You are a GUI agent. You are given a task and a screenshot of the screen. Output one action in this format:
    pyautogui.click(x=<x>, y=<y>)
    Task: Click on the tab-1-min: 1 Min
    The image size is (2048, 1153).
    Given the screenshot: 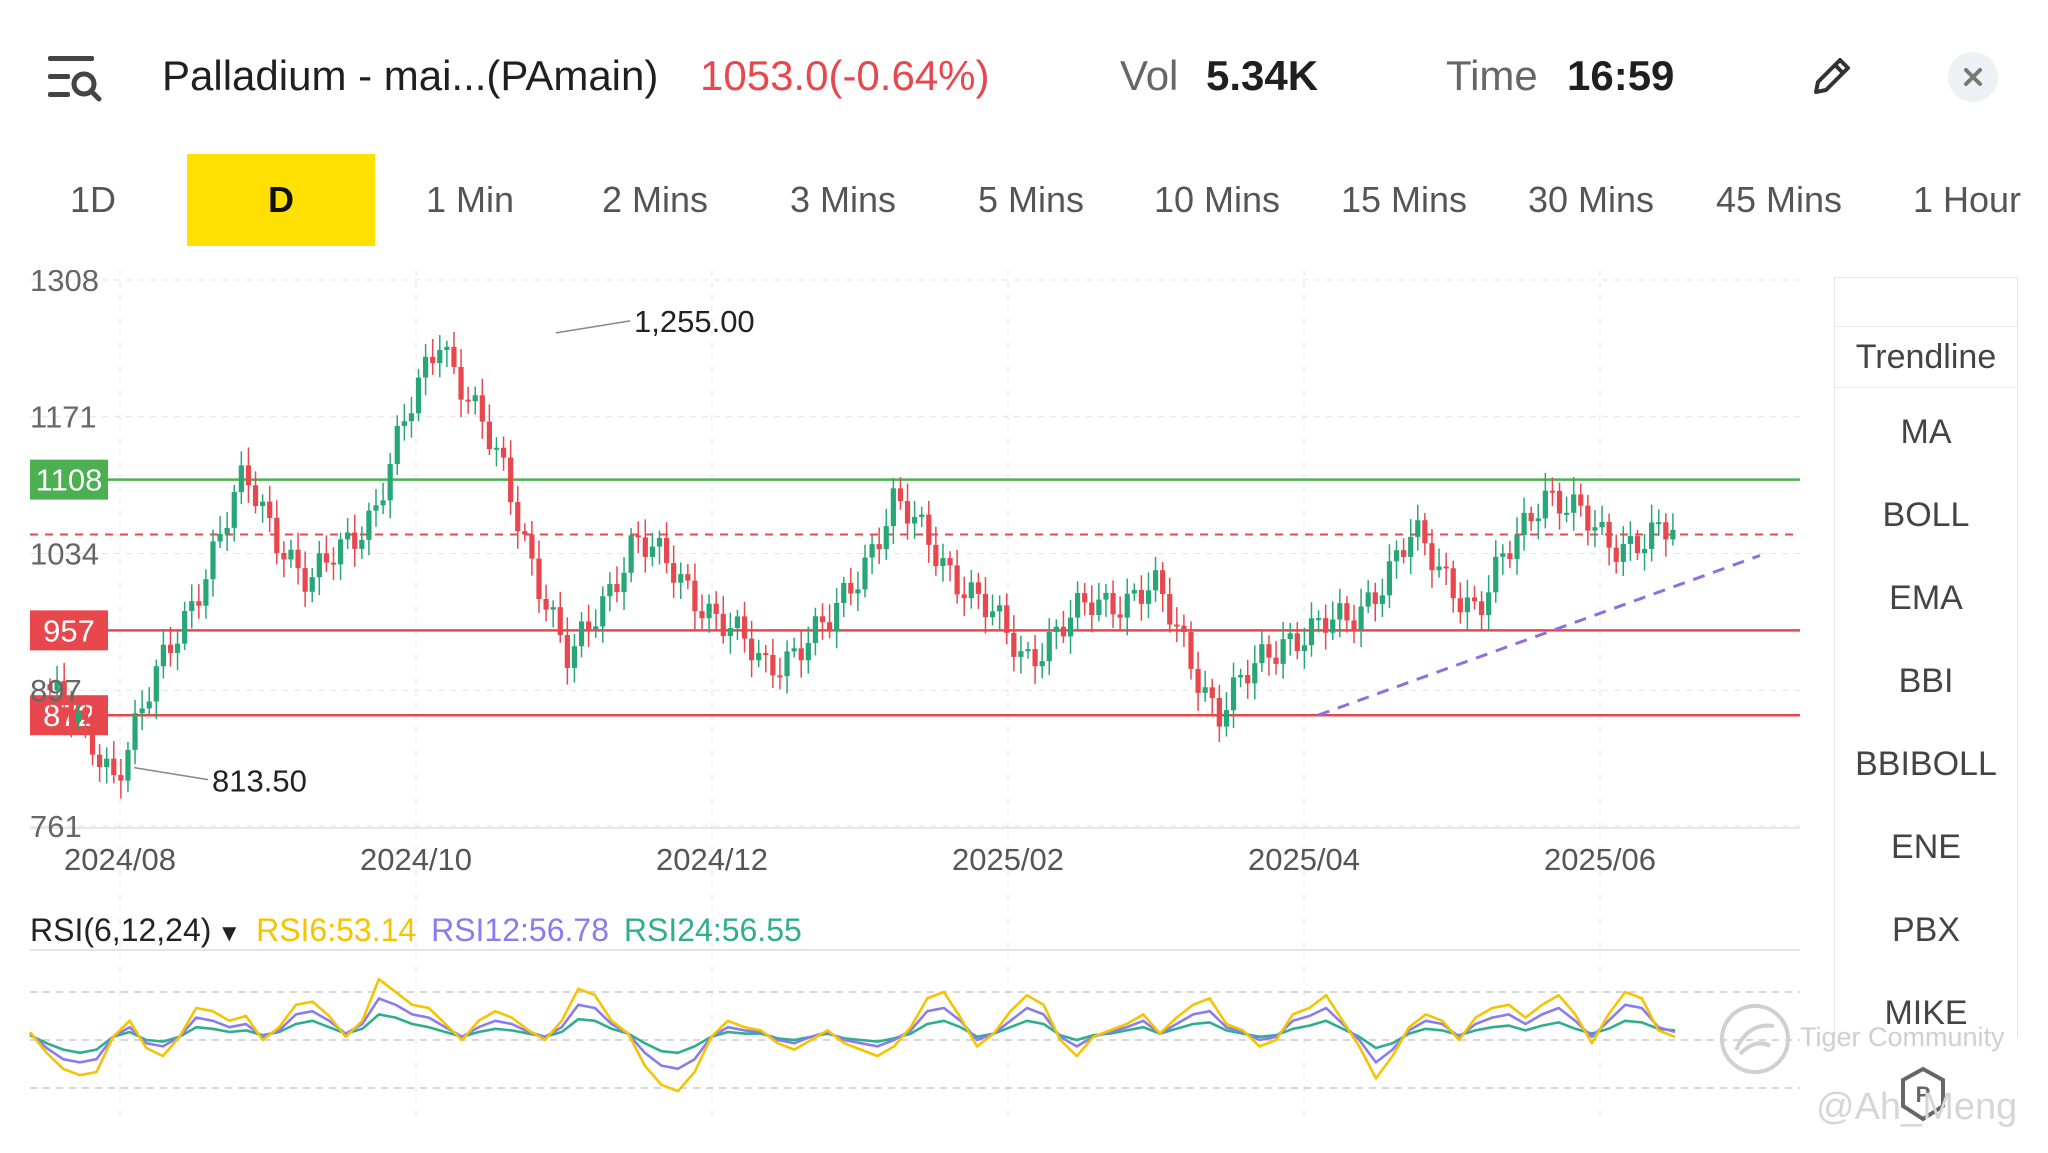 What is the action you would take?
    pyautogui.click(x=470, y=199)
    